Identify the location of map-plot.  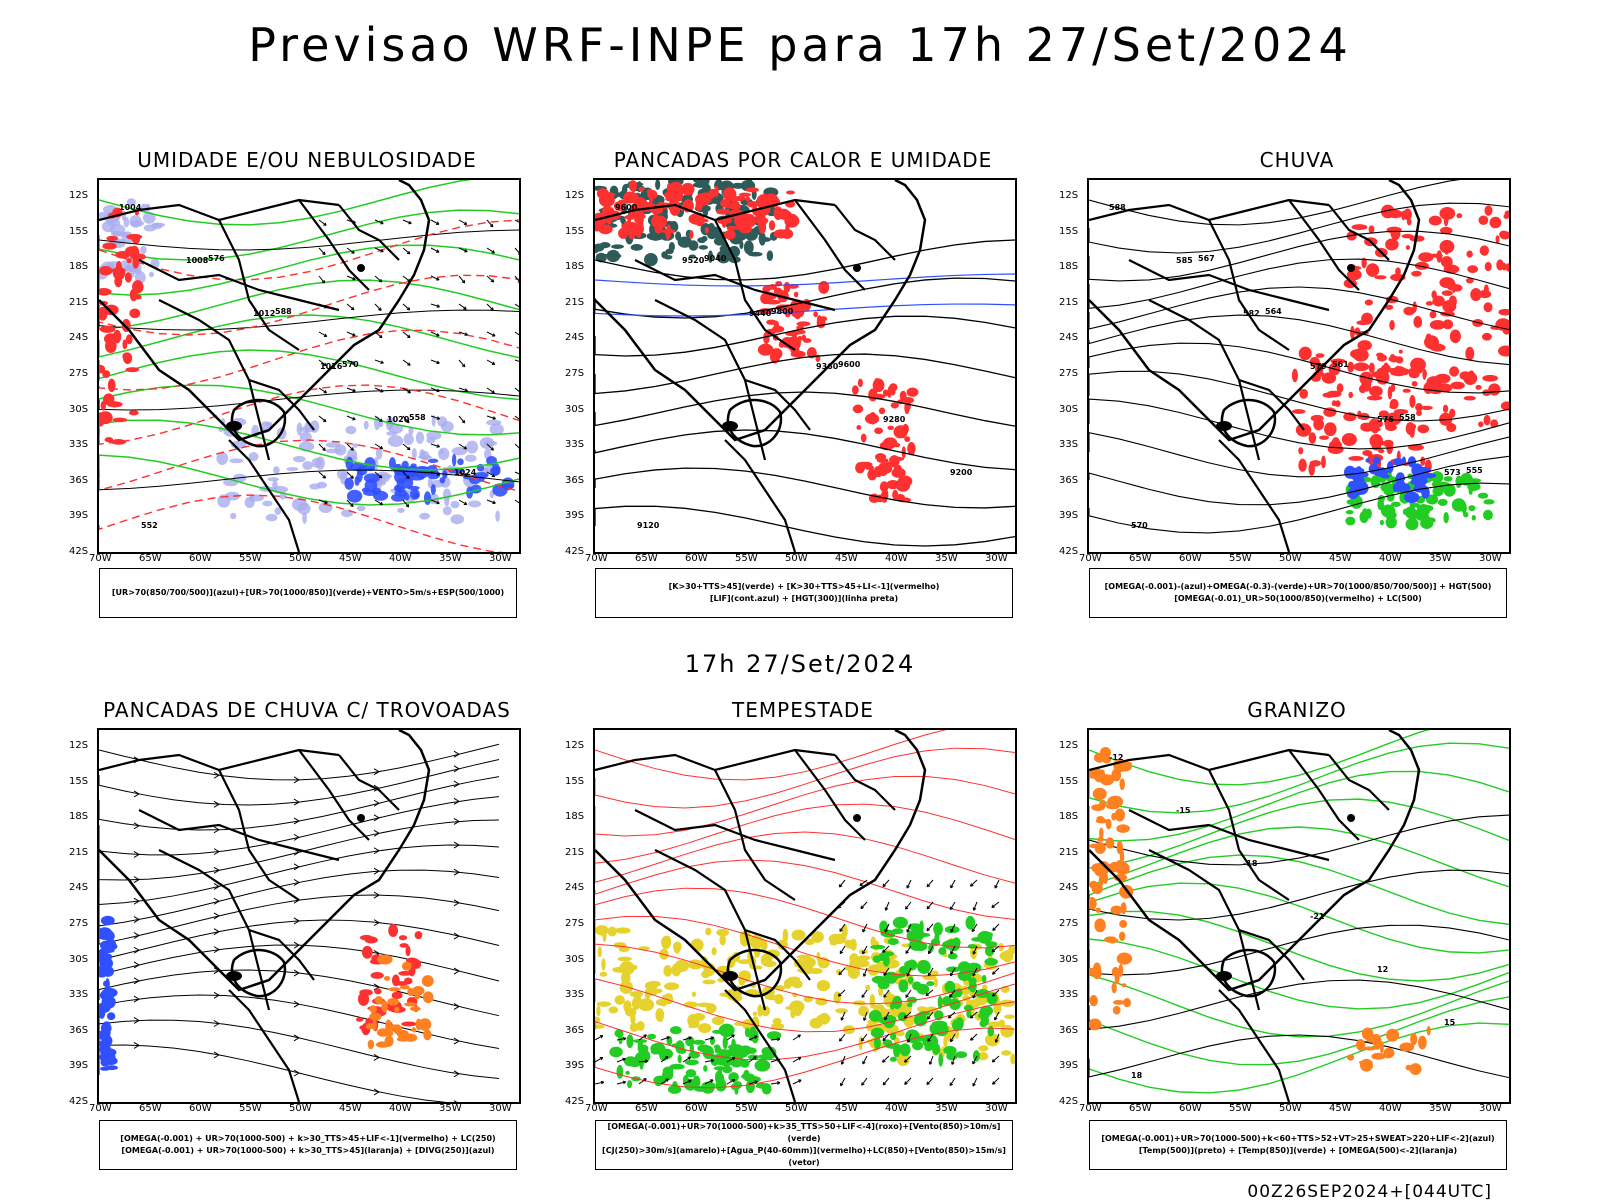
(309, 916).